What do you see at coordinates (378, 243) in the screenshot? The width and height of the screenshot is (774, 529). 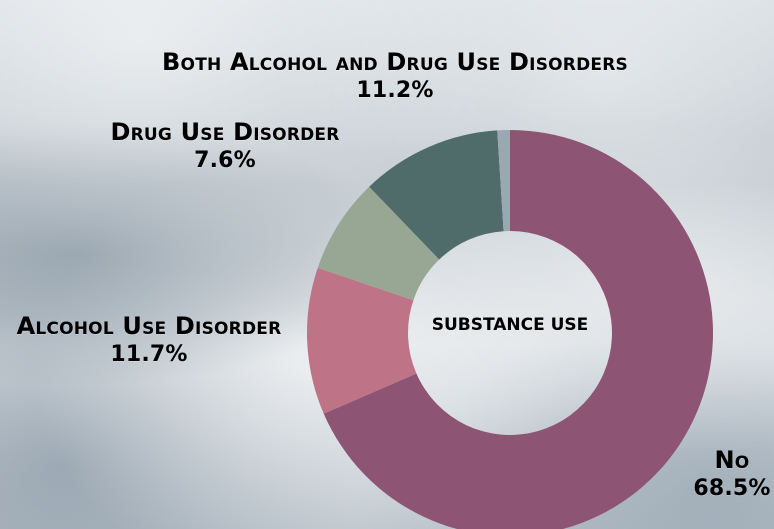 I see `slice-drug-use-disorder` at bounding box center [378, 243].